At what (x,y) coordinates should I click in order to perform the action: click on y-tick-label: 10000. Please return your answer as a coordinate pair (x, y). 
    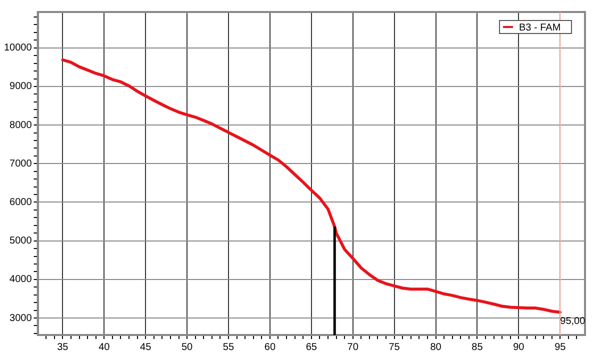
    Looking at the image, I should click on (18, 48).